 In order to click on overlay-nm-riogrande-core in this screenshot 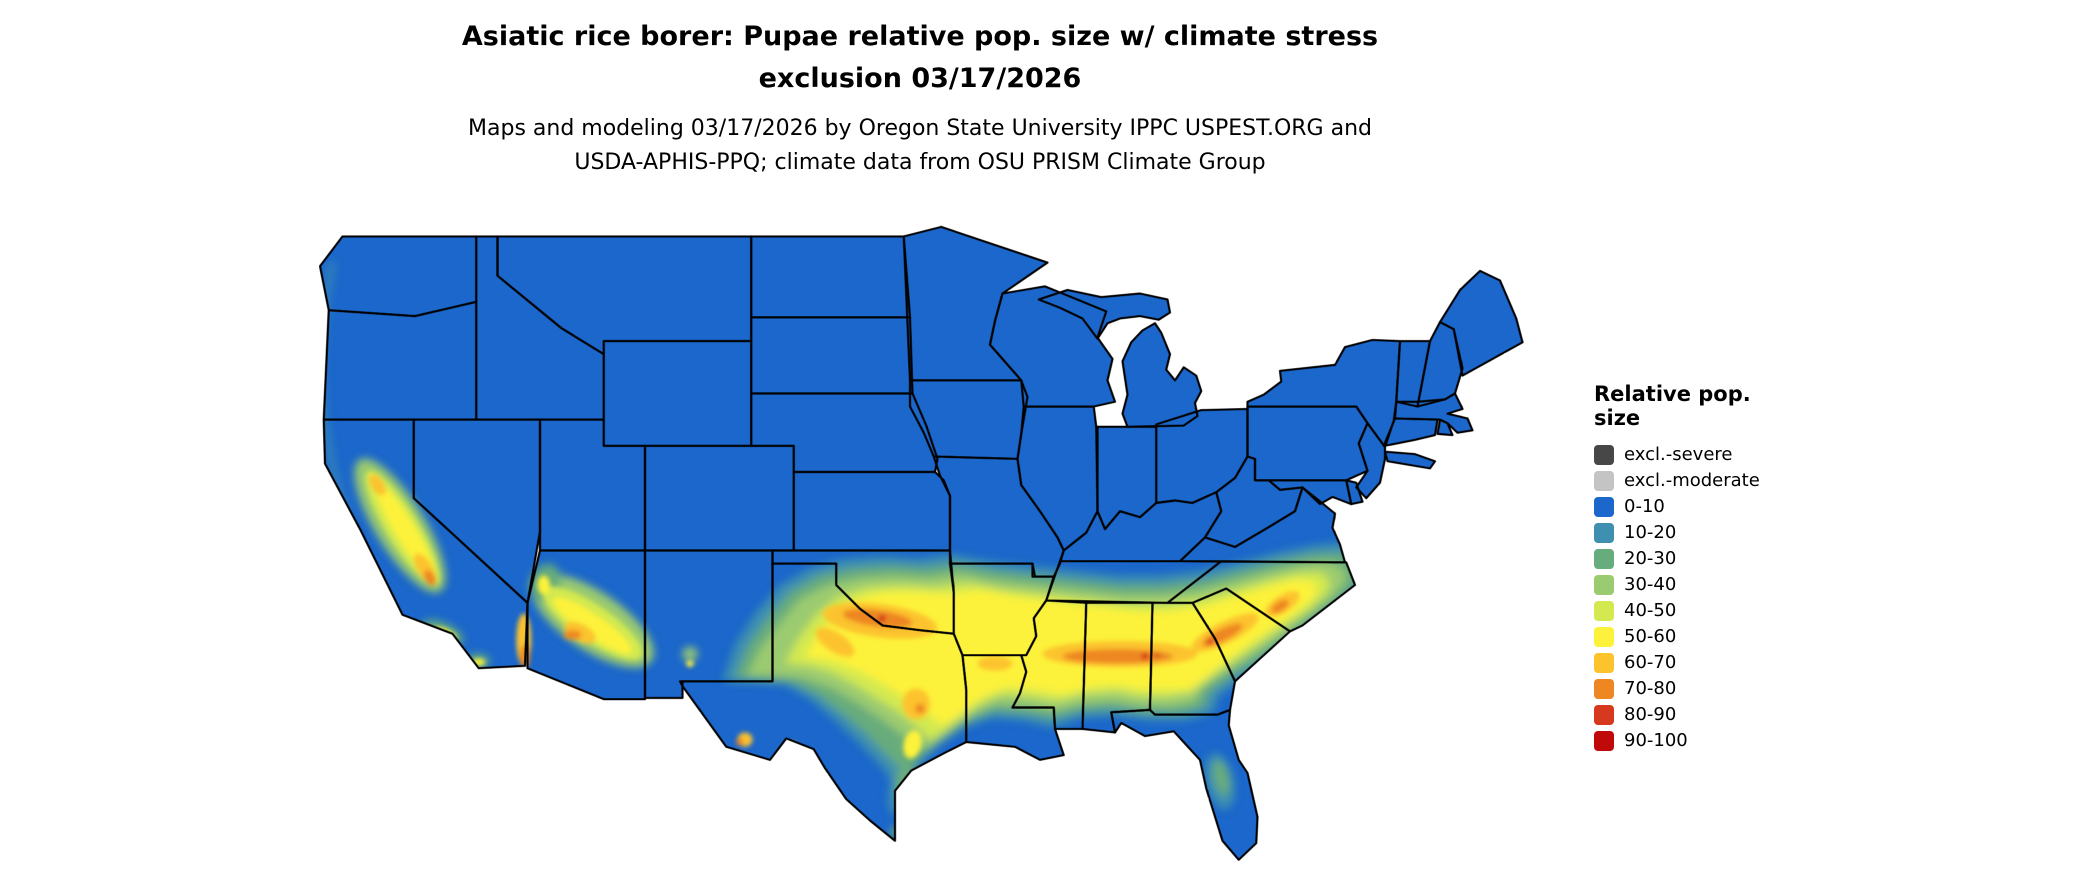, I will do `click(690, 663)`.